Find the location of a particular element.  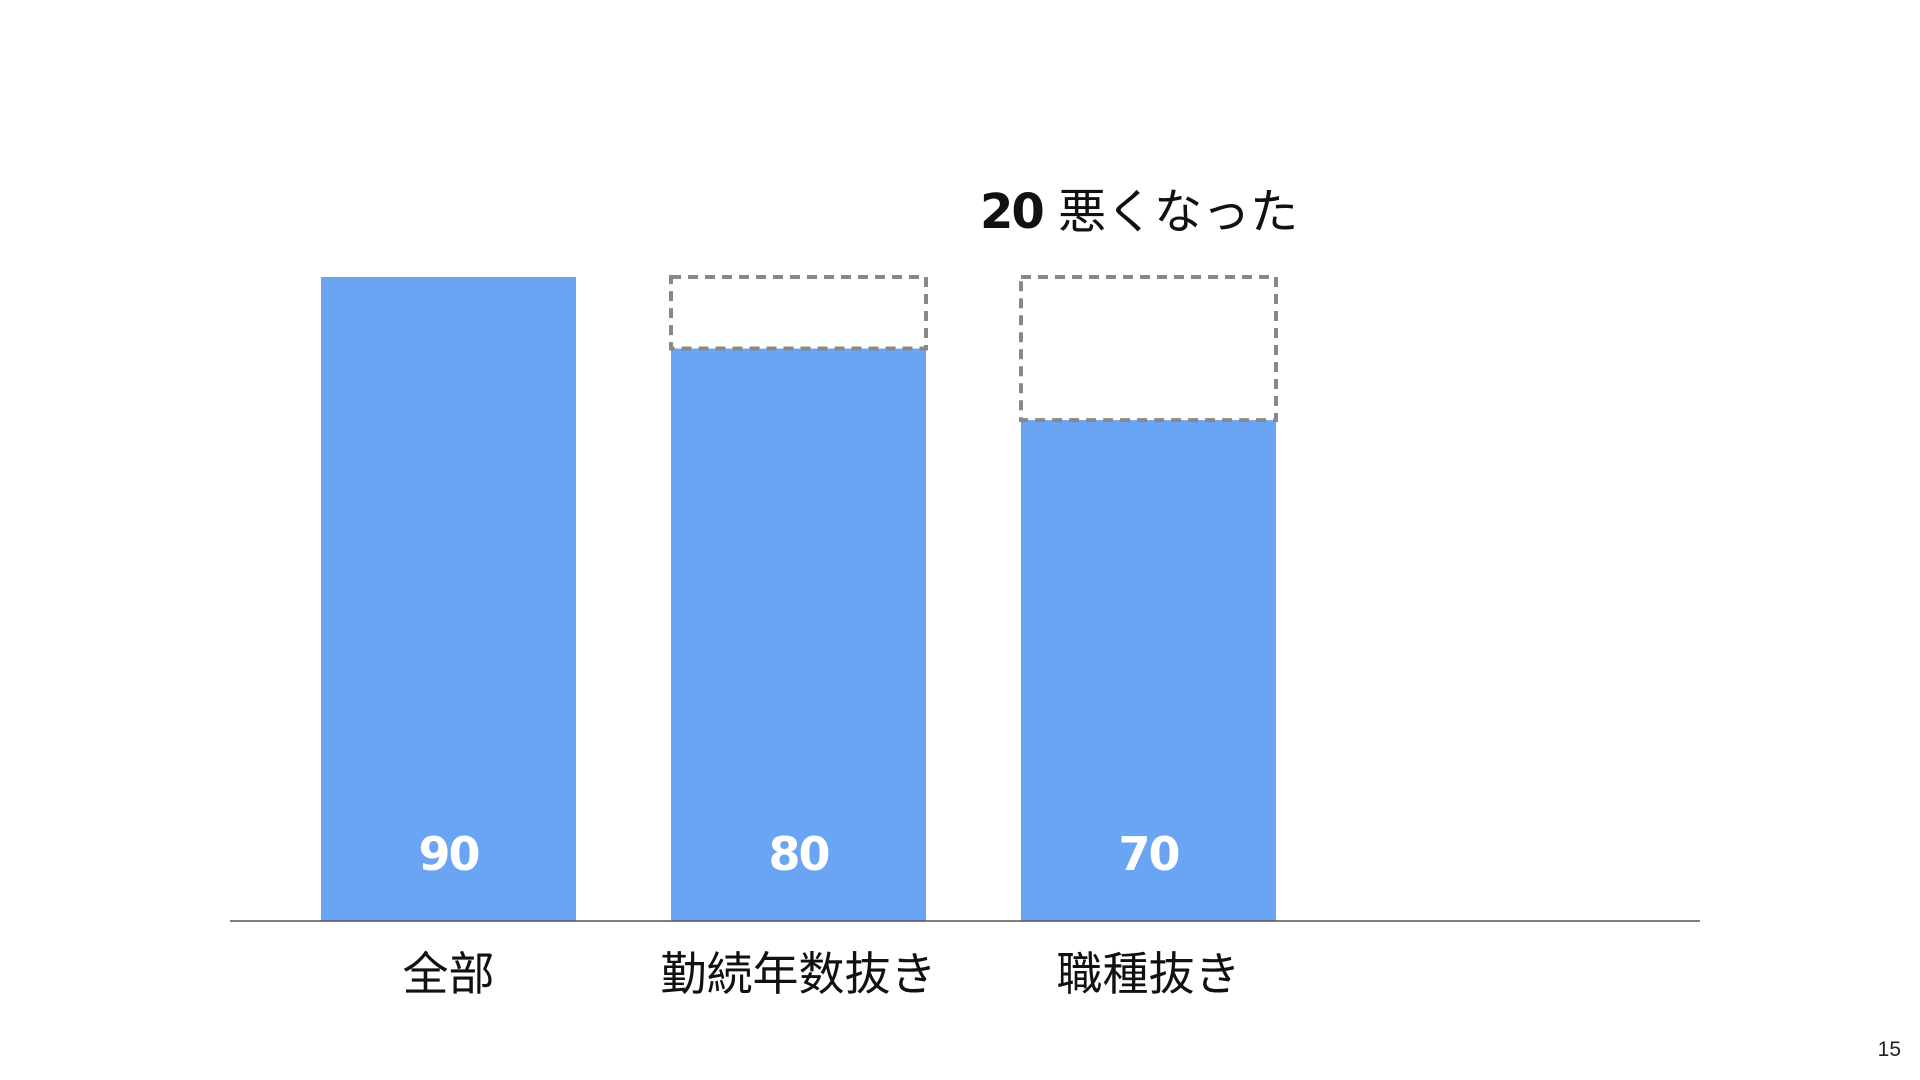

difference-annotation: 20 悪くなった is located at coordinates (1180, 207).